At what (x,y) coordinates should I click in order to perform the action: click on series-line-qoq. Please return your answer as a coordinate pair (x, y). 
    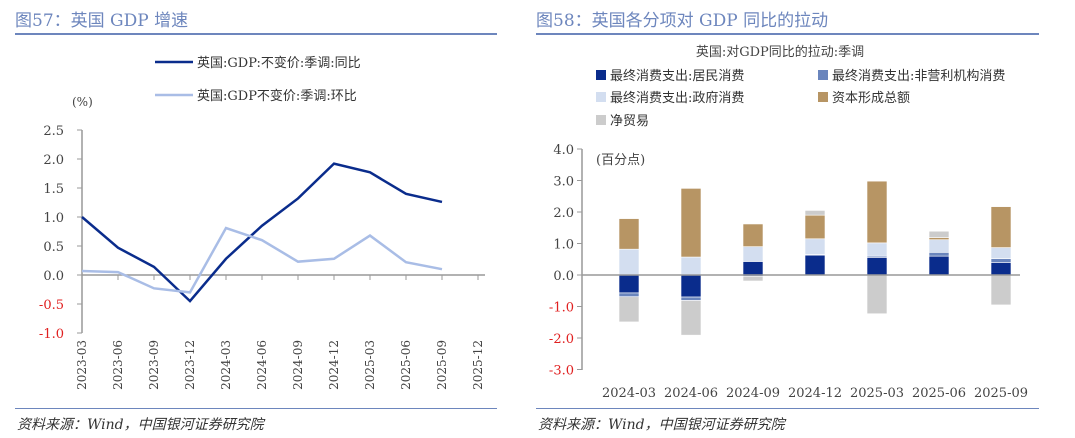
    Looking at the image, I should click on (262, 260).